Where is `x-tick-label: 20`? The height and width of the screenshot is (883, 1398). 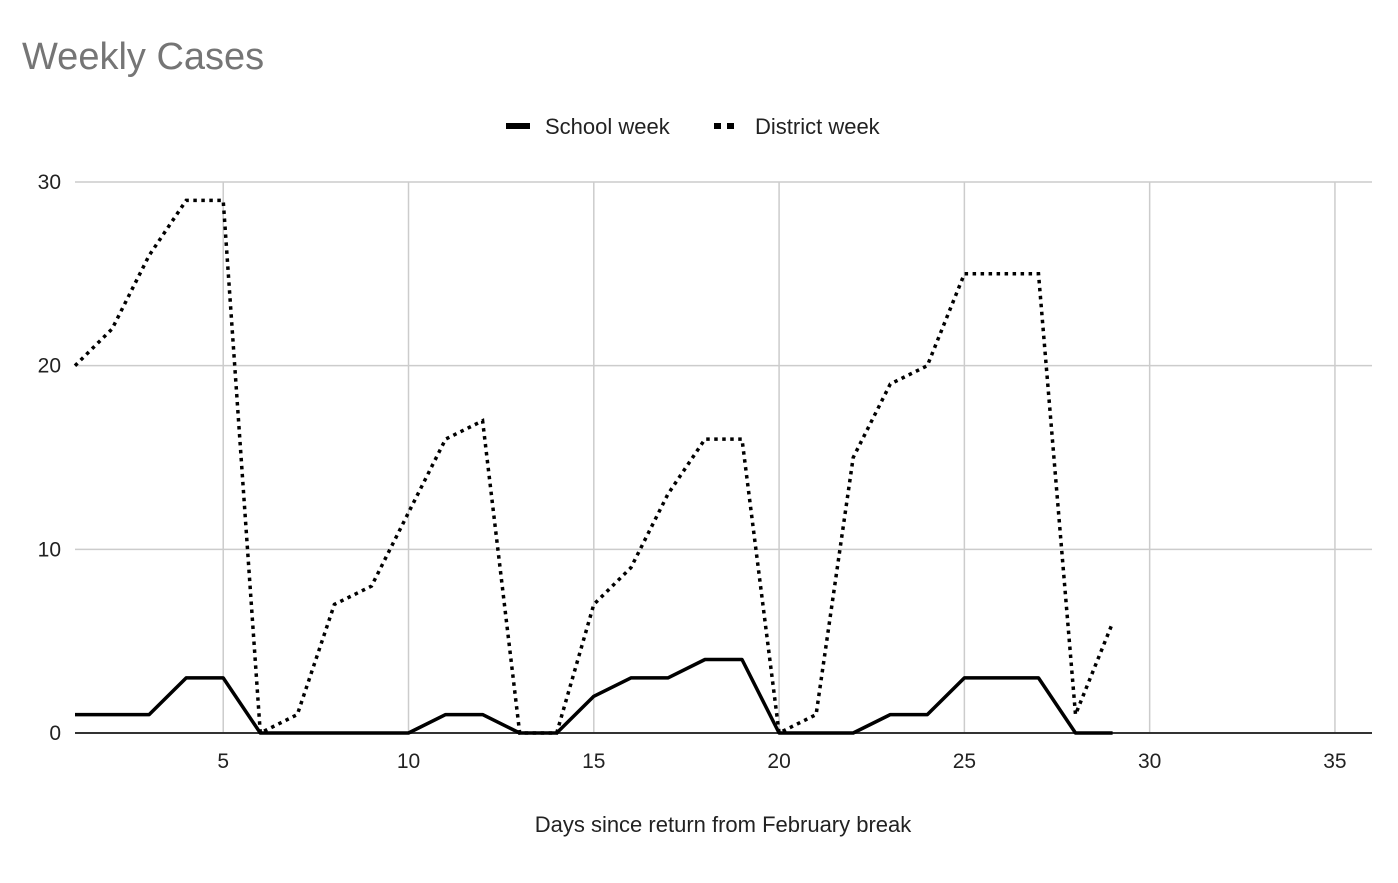
x-tick-label: 20 is located at coordinates (778, 761).